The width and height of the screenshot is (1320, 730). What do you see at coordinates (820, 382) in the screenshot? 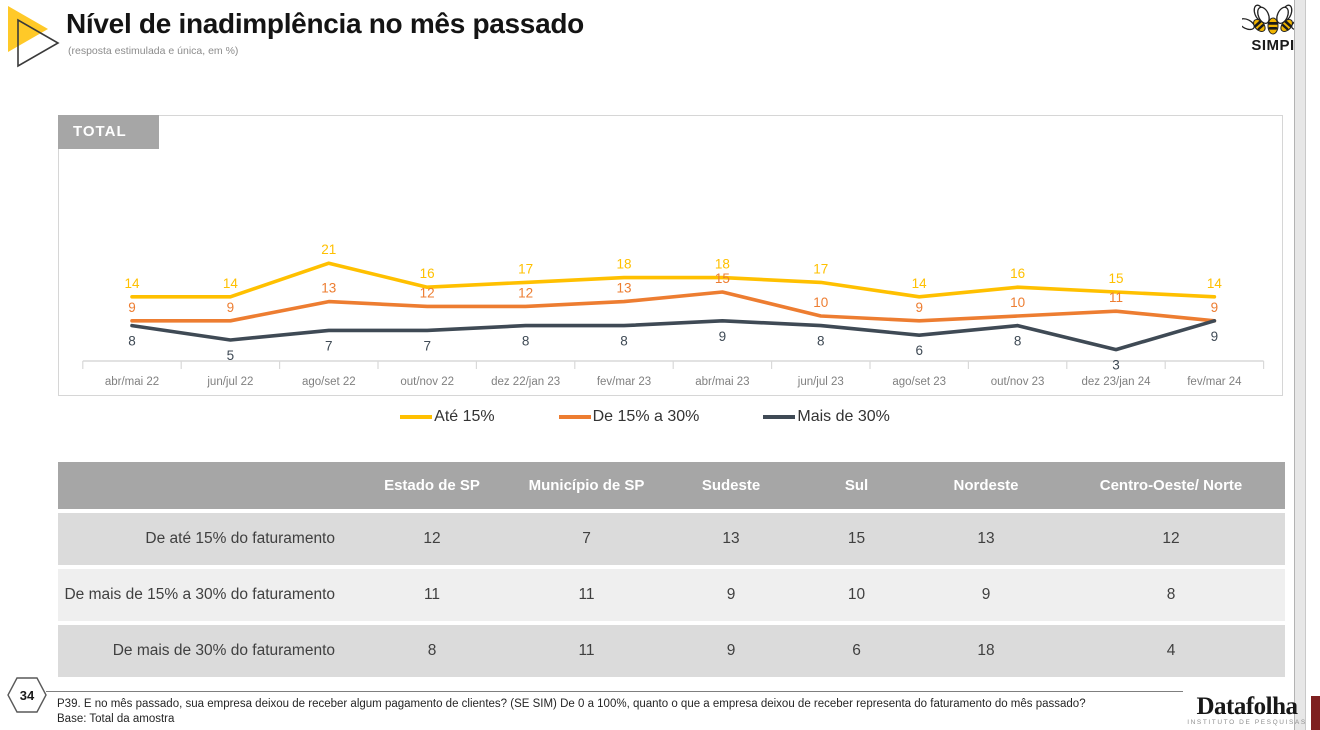
I see `x-axis-label: jun/jul 23` at bounding box center [820, 382].